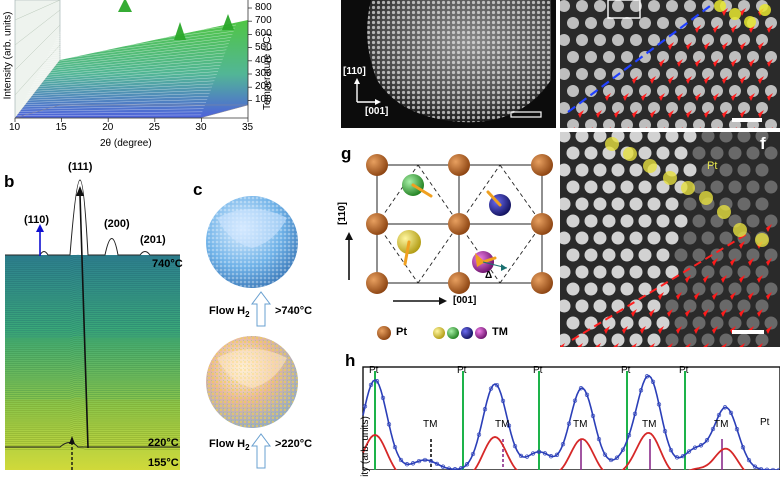 The image size is (780, 477). I want to click on f-panel-letter: f, so click(763, 143).